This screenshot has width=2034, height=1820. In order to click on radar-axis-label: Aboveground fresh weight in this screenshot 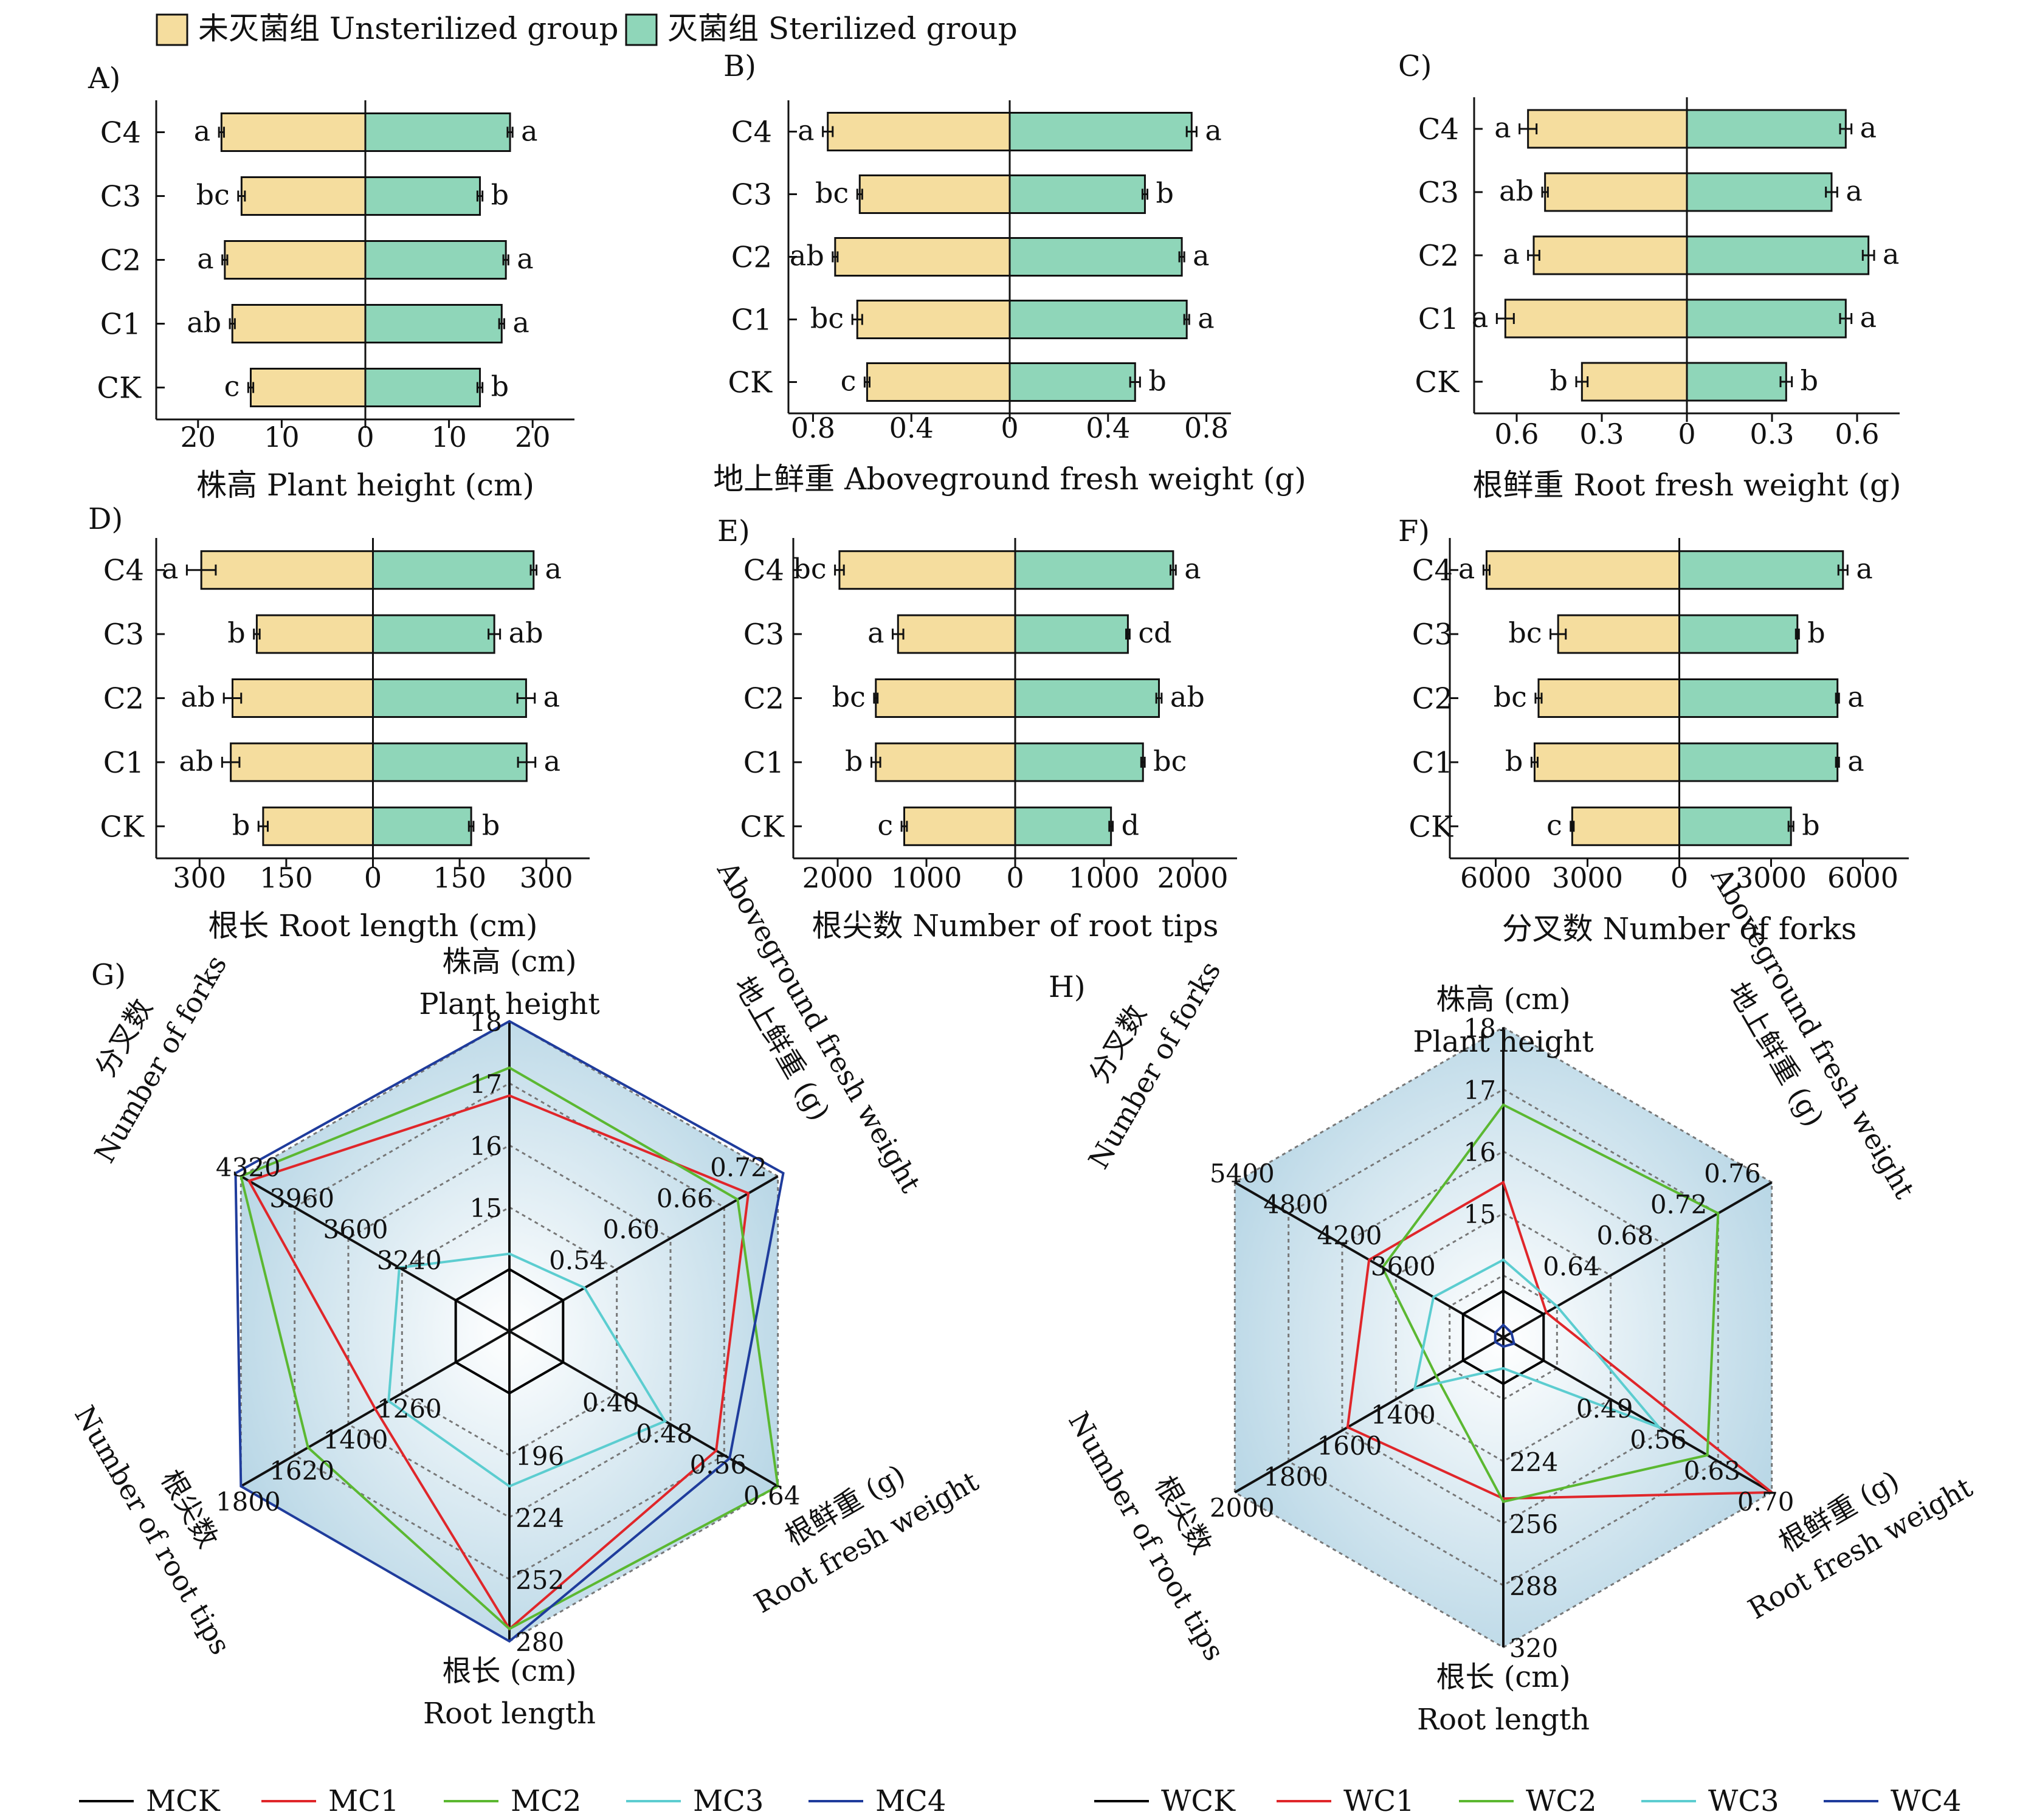, I will do `click(819, 1026)`.